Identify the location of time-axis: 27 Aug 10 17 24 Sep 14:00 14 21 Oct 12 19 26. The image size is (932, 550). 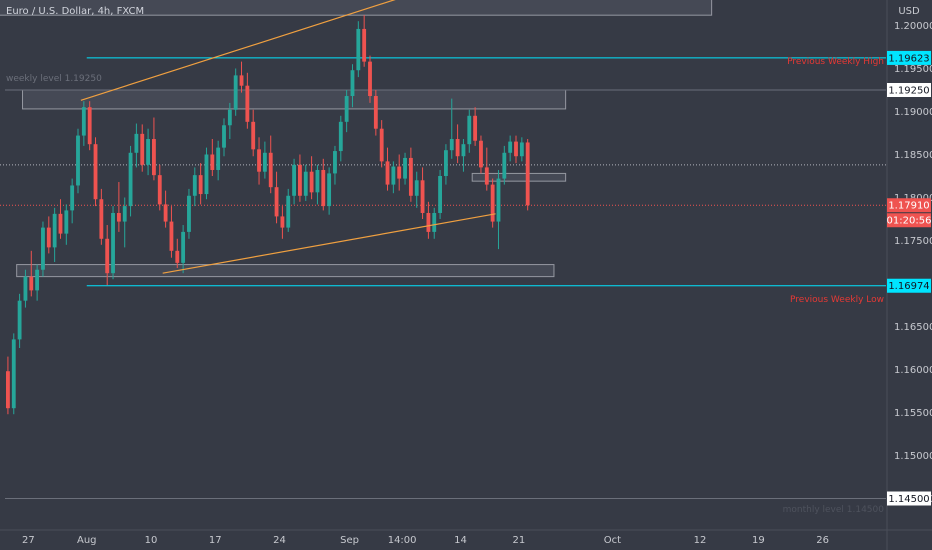
(425, 540).